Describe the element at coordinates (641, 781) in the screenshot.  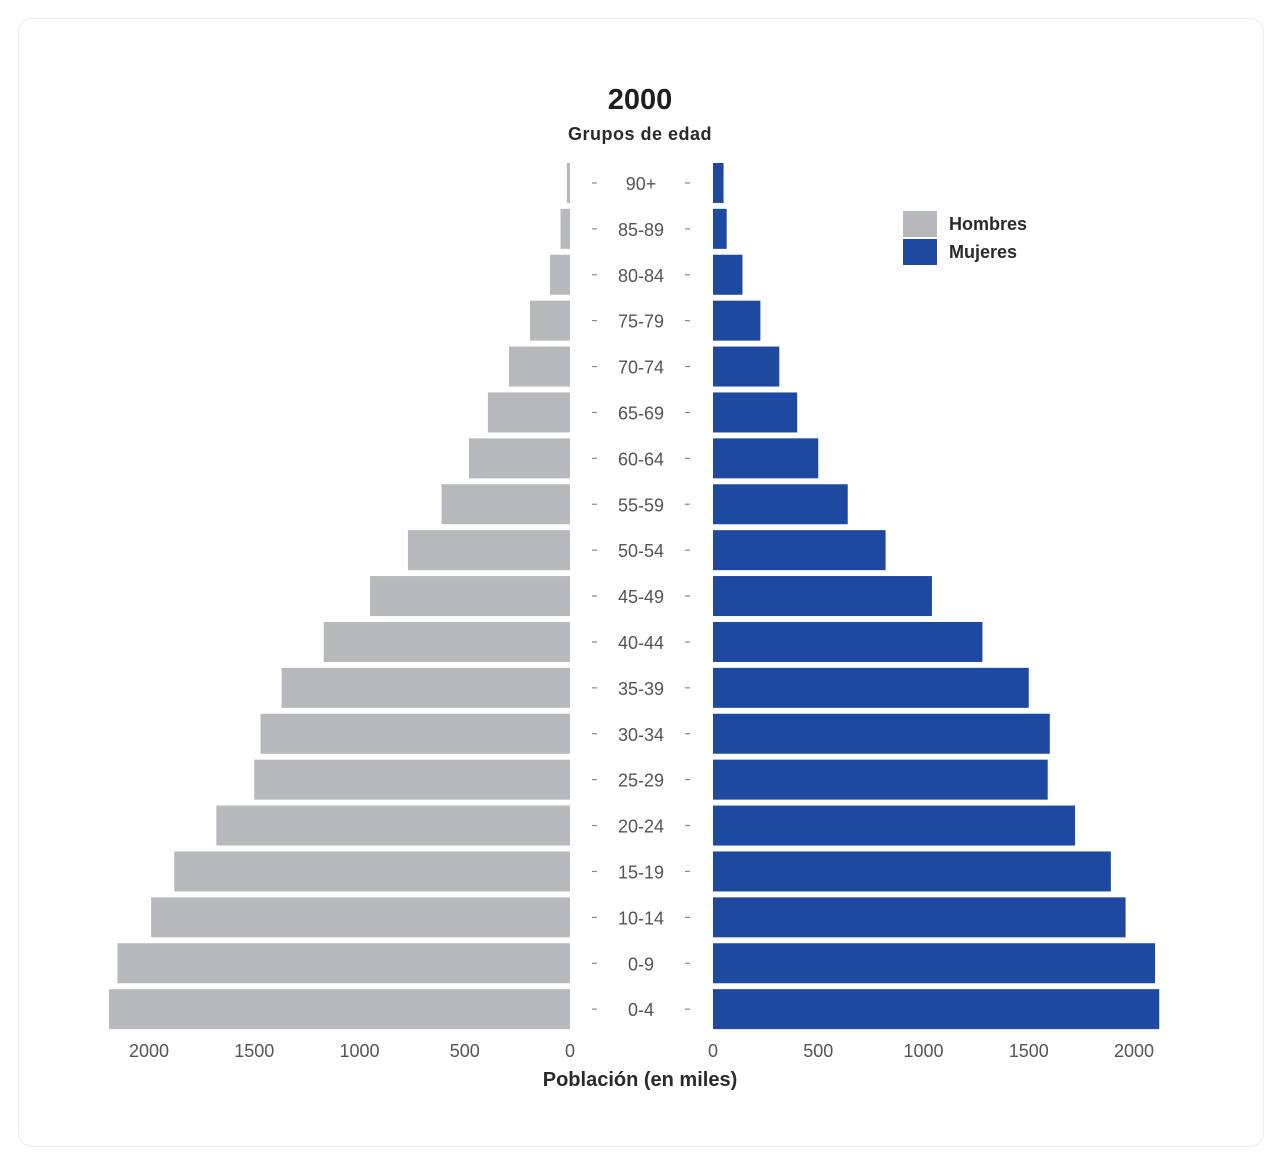
I see `category-label: 25-29` at that location.